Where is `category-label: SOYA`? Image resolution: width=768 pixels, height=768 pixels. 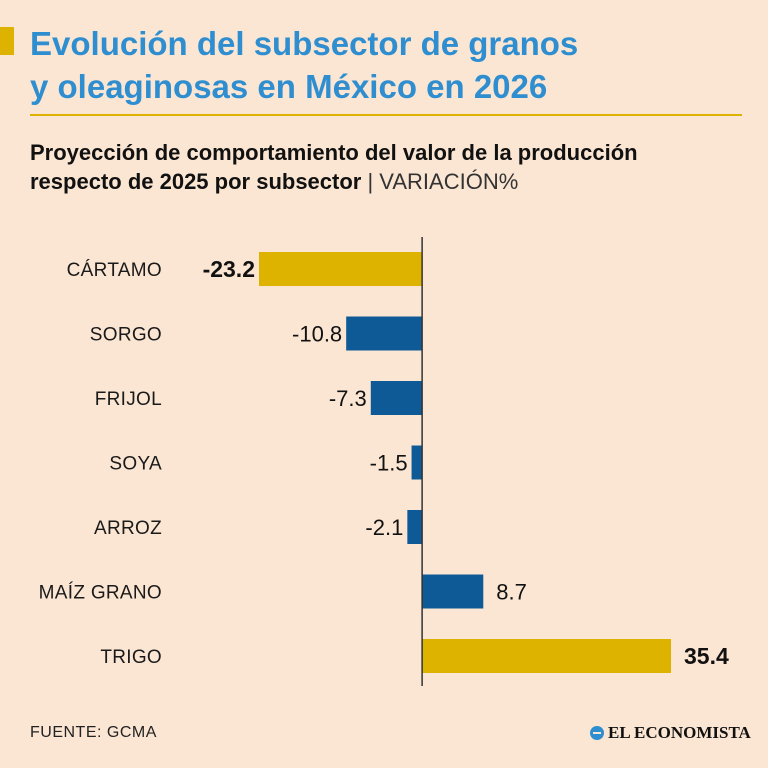
category-label: SOYA is located at coordinates (135, 464).